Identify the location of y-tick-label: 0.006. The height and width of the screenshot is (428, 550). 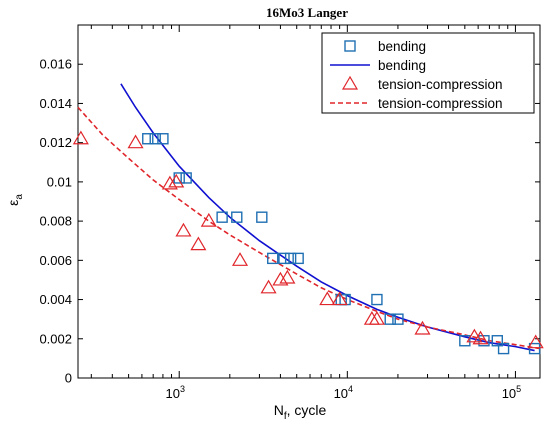
(55, 260).